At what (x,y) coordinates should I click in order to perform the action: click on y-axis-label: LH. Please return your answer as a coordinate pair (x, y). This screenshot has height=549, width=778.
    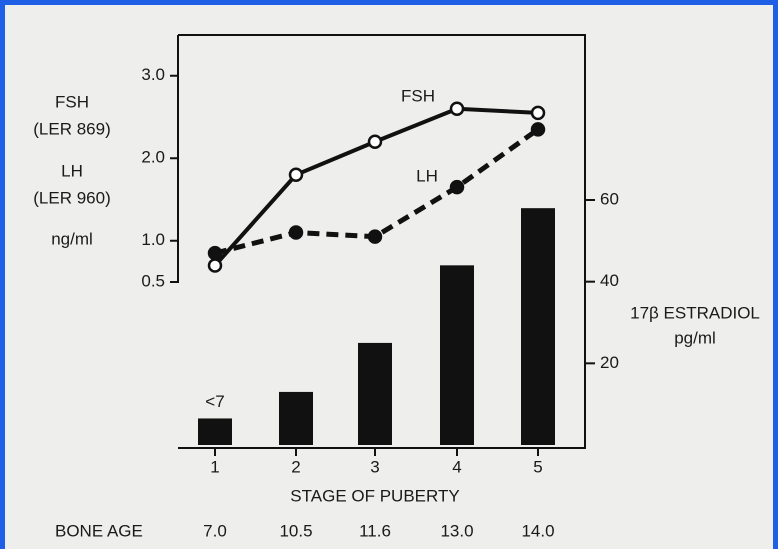
    Looking at the image, I should click on (72, 170).